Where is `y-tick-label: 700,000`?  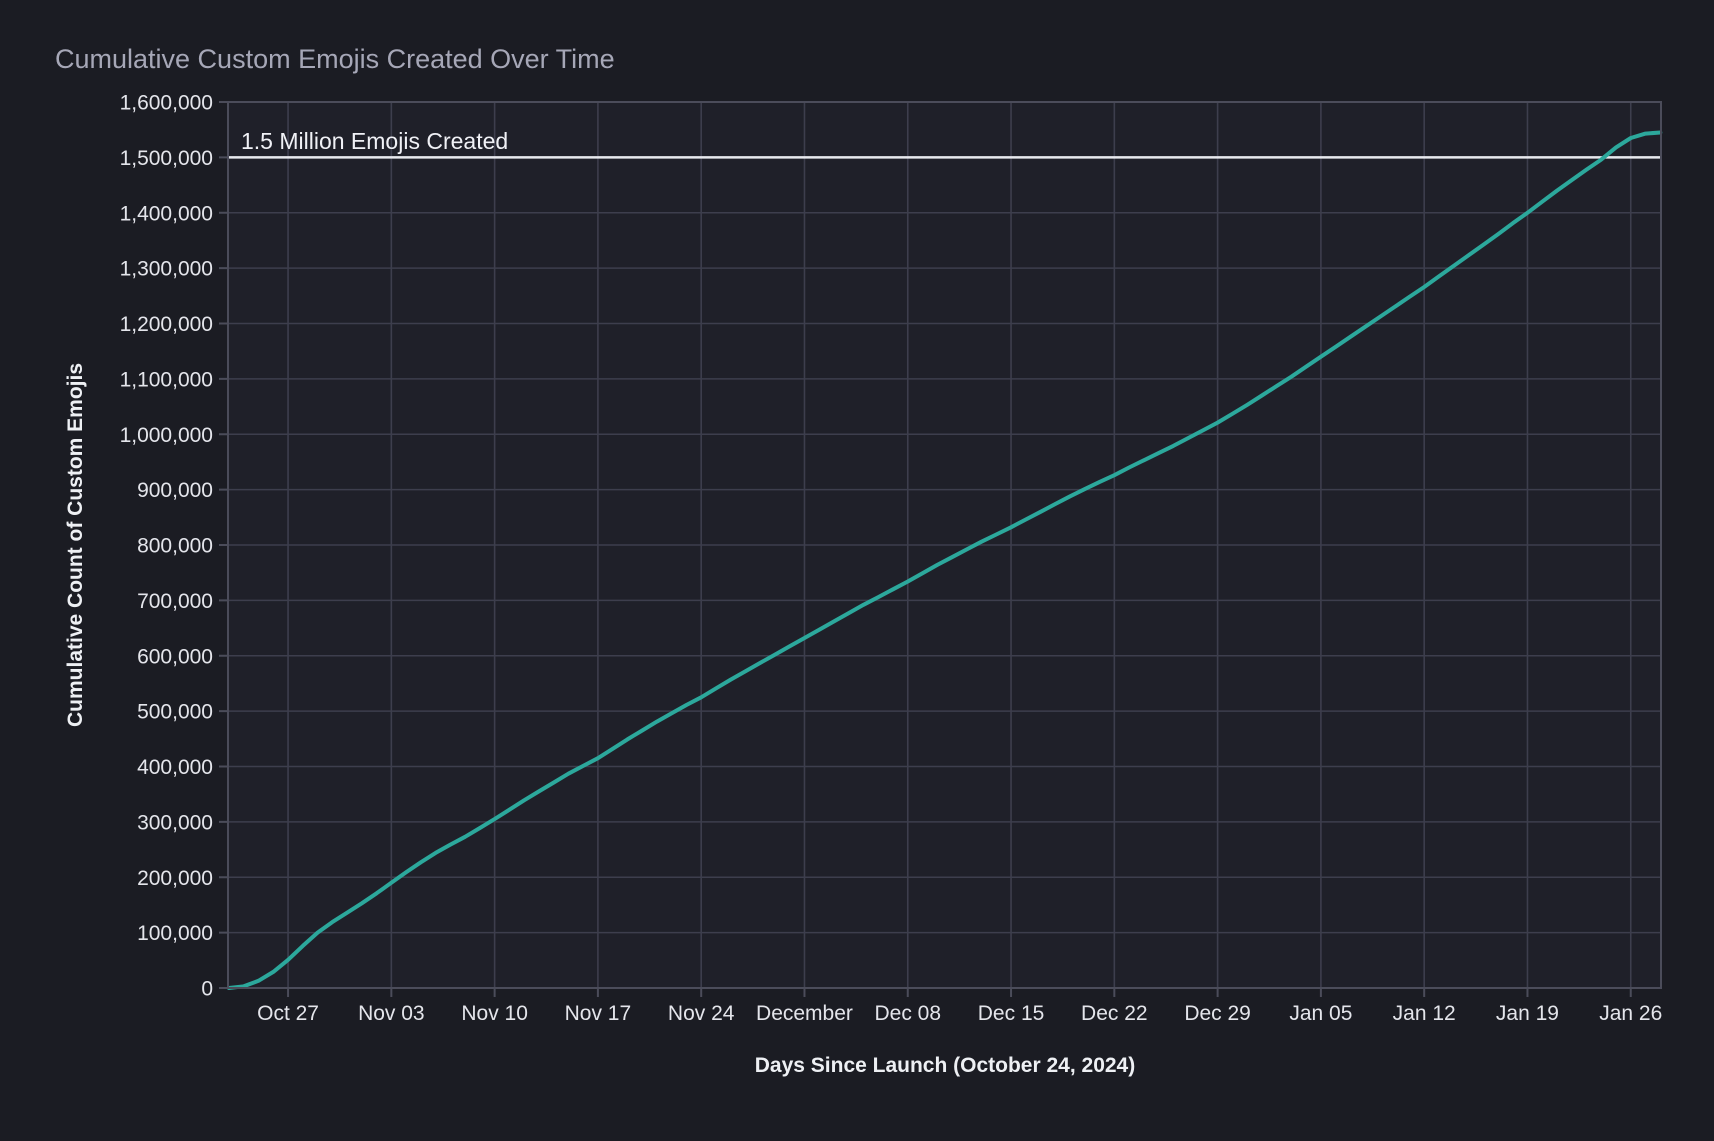
y-tick-label: 700,000 is located at coordinates (175, 601).